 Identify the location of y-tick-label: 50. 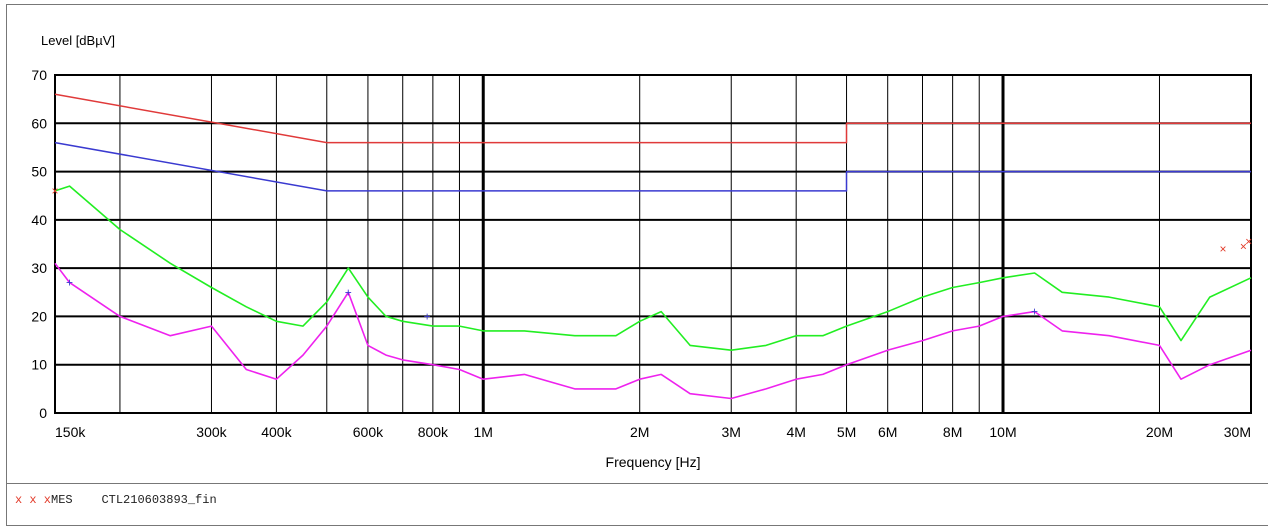
(39, 172).